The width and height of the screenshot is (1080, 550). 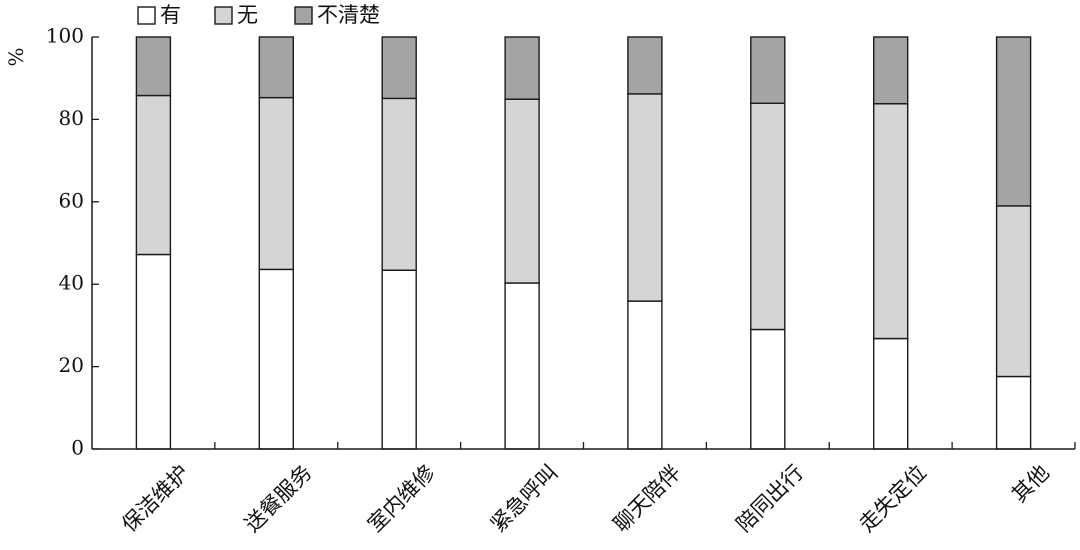 What do you see at coordinates (247, 15) in the screenshot?
I see `legend-label: 无` at bounding box center [247, 15].